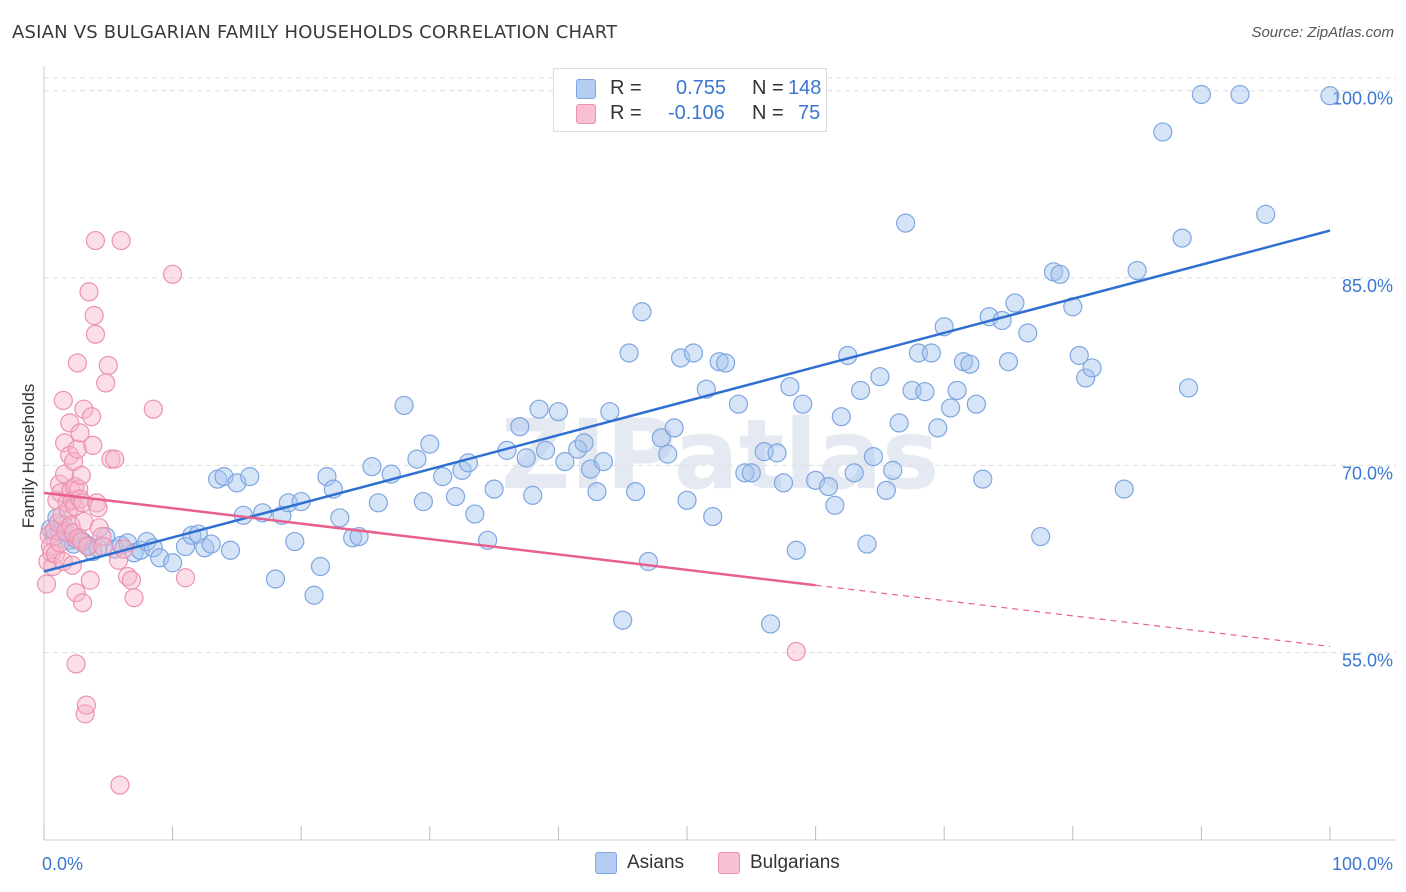 The height and width of the screenshot is (892, 1406). What do you see at coordinates (701, 88) in the screenshot?
I see `legend-r-value-asians: 0.755` at bounding box center [701, 88].